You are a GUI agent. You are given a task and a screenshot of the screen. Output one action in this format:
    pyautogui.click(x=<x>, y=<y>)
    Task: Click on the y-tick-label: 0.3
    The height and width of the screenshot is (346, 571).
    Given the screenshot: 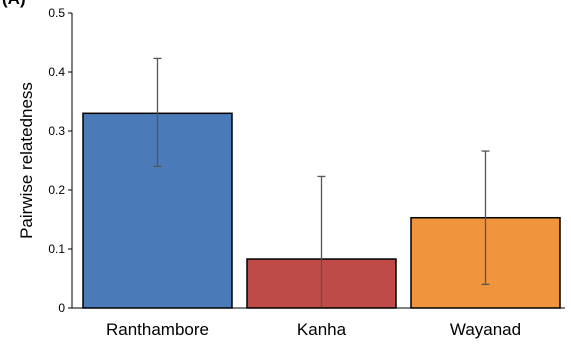 What is the action you would take?
    pyautogui.click(x=56, y=131)
    